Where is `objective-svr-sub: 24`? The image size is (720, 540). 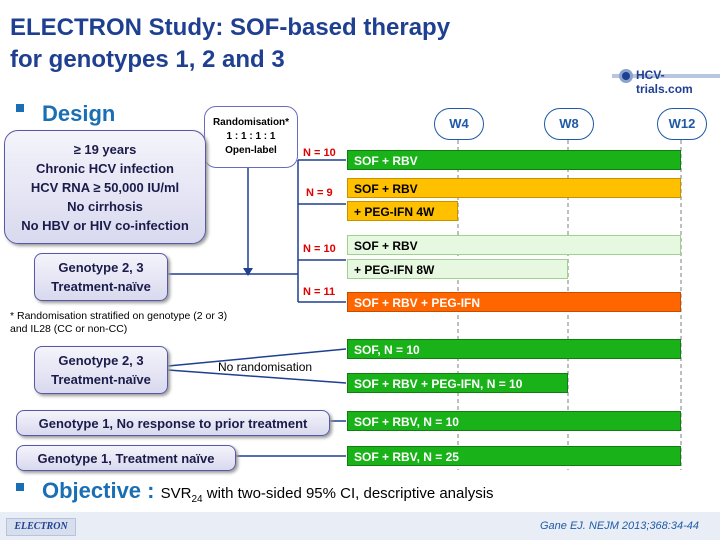 objective-svr-sub: 24 is located at coordinates (197, 499).